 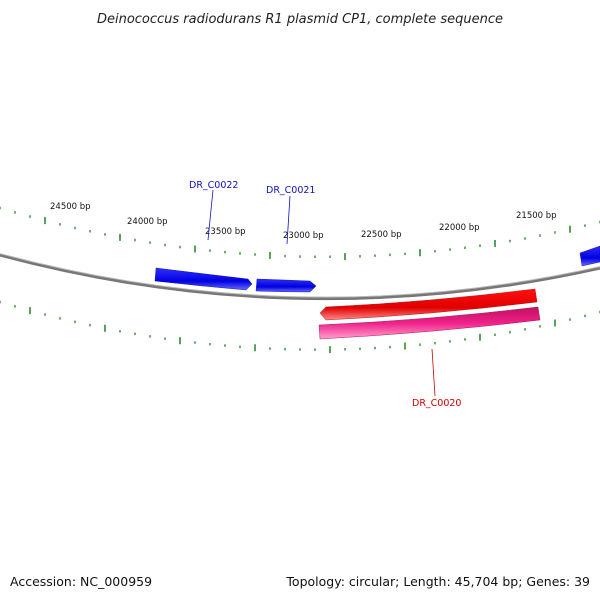 What do you see at coordinates (303, 236) in the screenshot?
I see `scale-label: 23000 bp` at bounding box center [303, 236].